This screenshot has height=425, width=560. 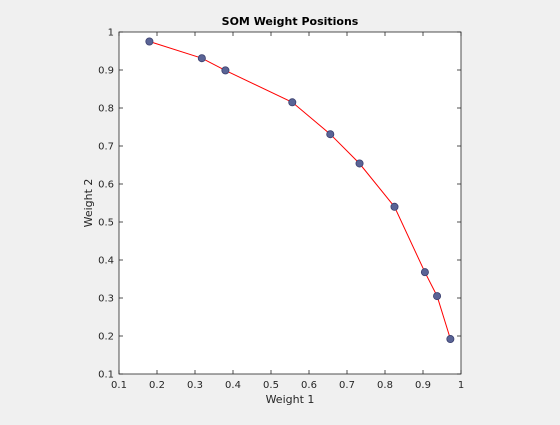 What do you see at coordinates (88, 203) in the screenshot?
I see `y-axis-label: Weight 2` at bounding box center [88, 203].